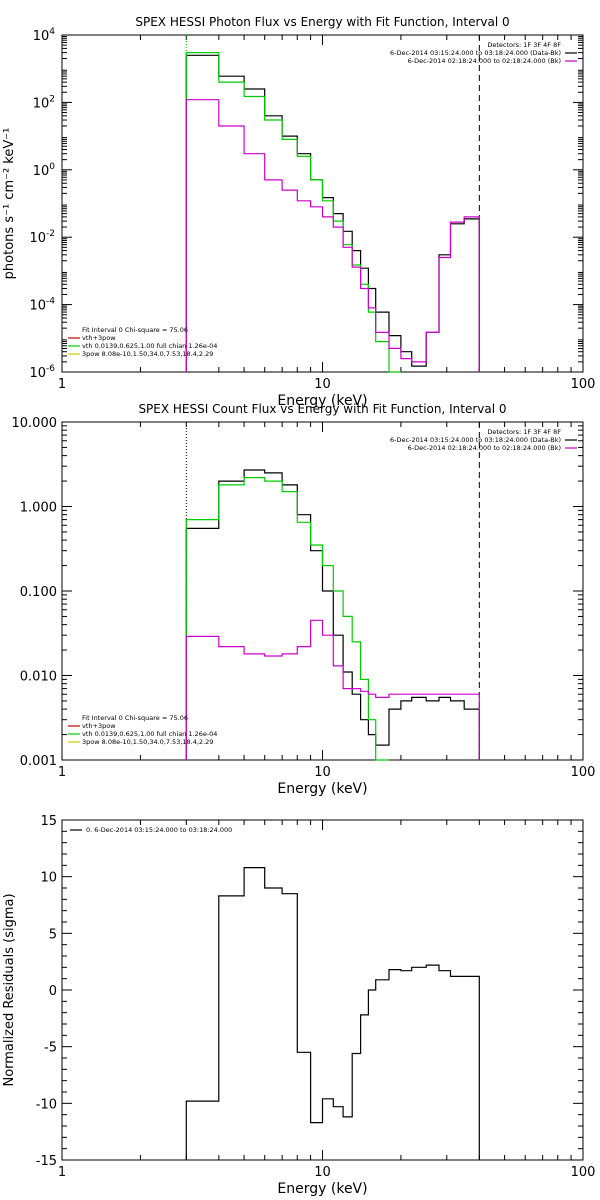  Describe the element at coordinates (53, 934) in the screenshot. I see `y-tick-label: 5` at that location.